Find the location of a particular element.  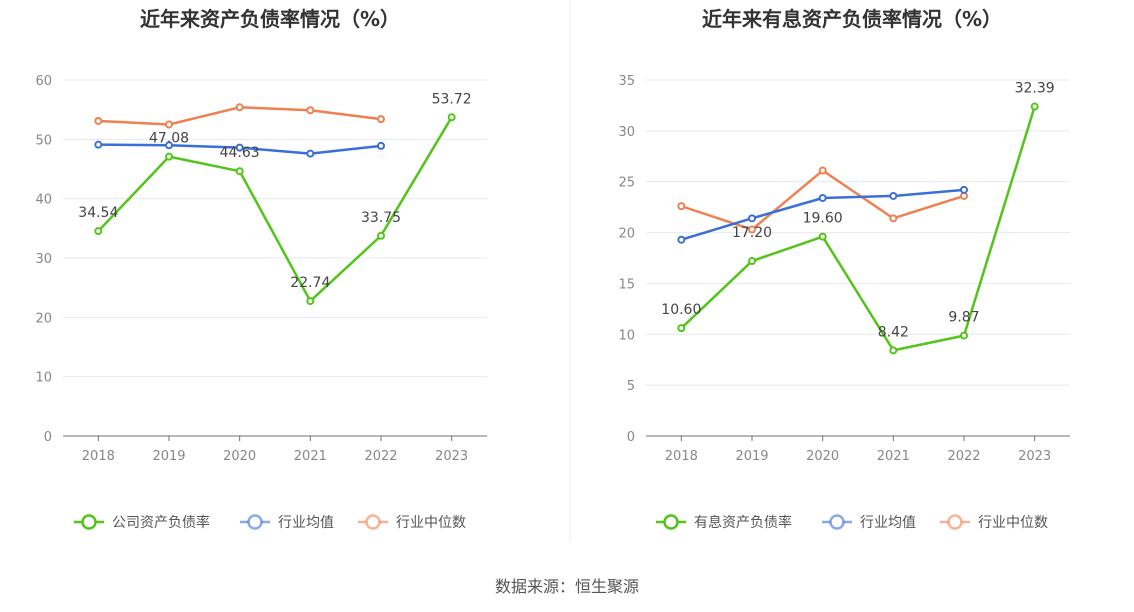

y-tick-label: 40 is located at coordinates (43, 200).